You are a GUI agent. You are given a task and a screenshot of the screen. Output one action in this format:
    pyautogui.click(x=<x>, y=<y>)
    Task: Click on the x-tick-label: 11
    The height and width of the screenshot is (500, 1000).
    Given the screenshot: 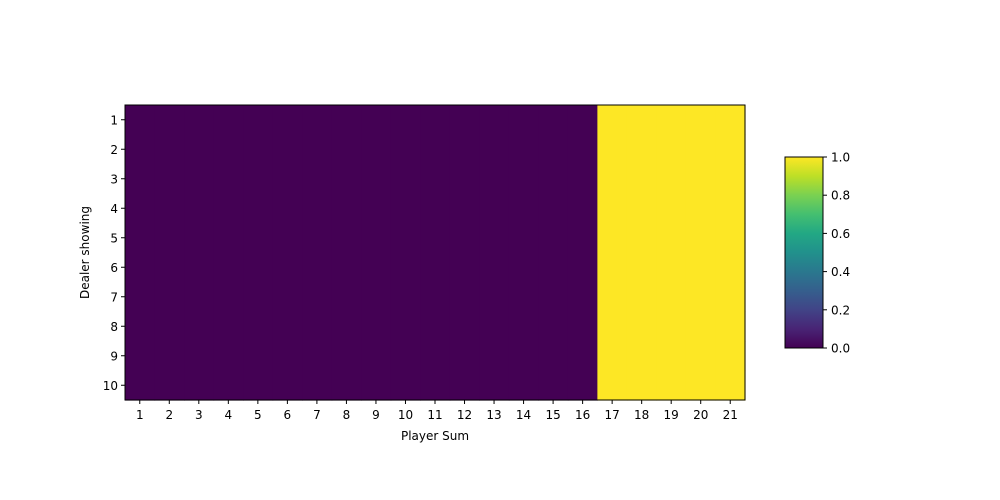 What is the action you would take?
    pyautogui.click(x=434, y=415)
    